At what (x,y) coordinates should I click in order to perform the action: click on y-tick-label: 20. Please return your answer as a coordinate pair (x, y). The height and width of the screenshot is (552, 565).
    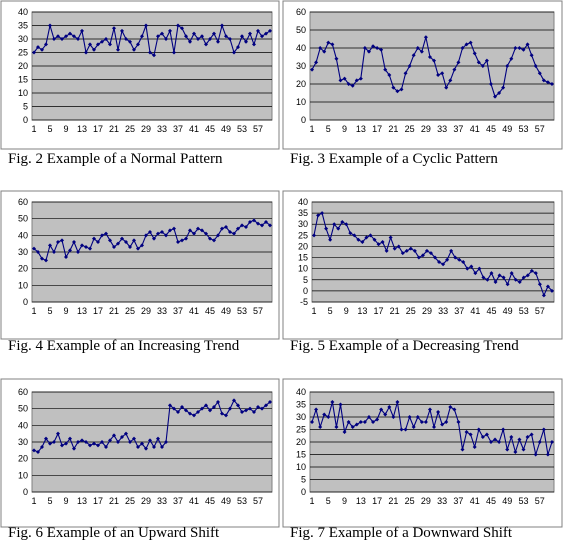
    Looking at the image, I should click on (303, 246).